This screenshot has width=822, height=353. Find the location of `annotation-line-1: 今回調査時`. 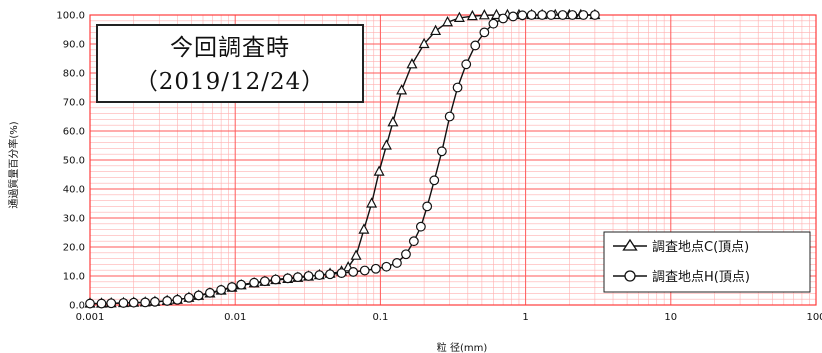

annotation-line-1: 今回調査時 is located at coordinates (230, 48).